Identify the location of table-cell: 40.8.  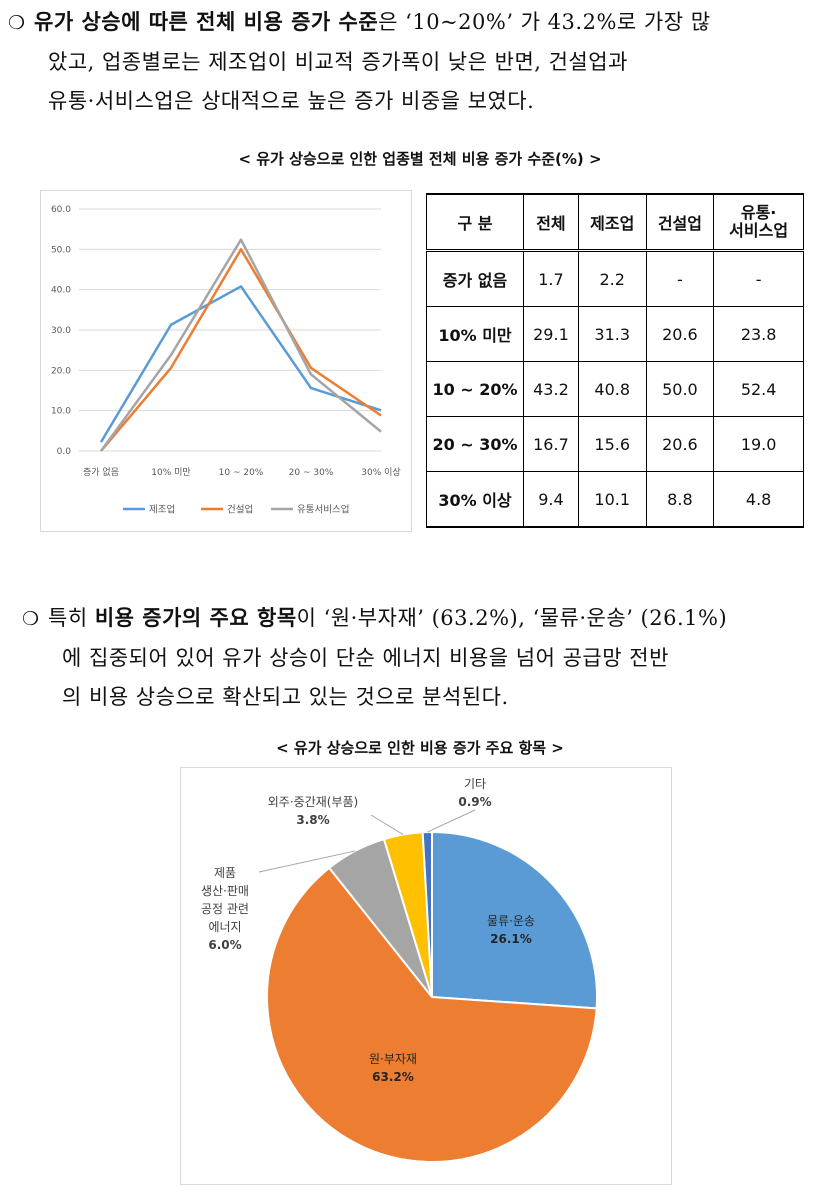
(612, 389).